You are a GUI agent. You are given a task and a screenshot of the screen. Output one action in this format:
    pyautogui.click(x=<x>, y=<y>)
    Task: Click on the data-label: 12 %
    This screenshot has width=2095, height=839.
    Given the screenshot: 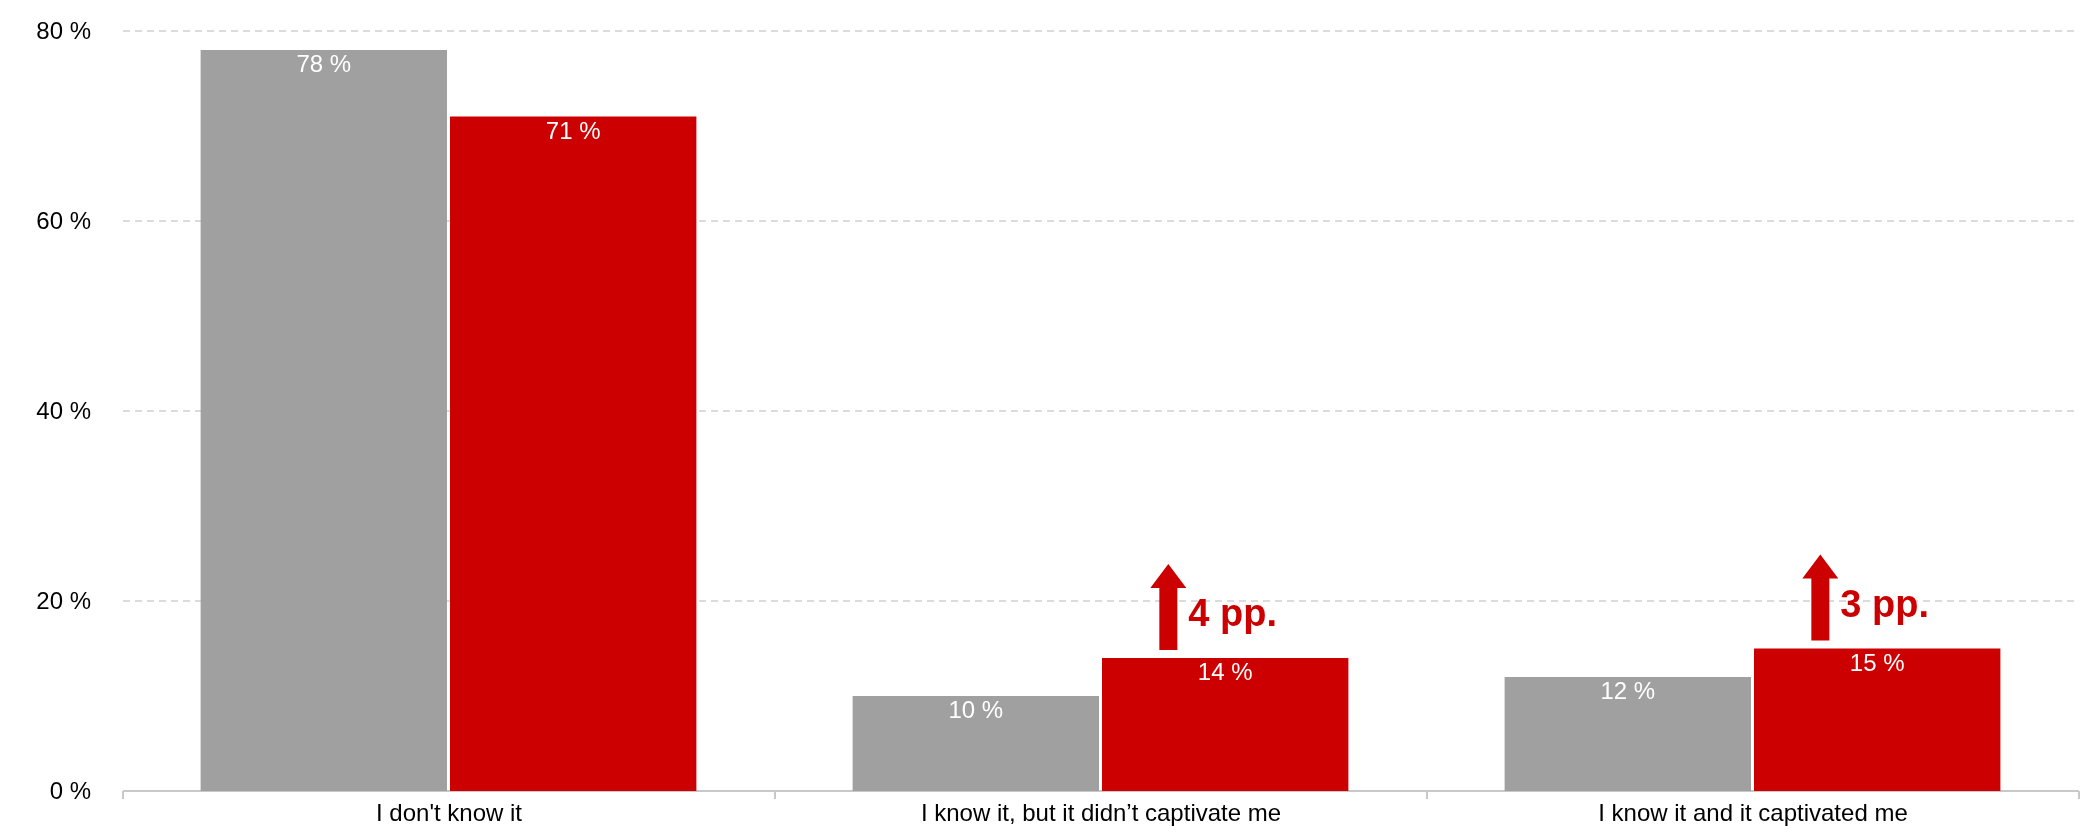 What is the action you would take?
    pyautogui.click(x=1628, y=690)
    